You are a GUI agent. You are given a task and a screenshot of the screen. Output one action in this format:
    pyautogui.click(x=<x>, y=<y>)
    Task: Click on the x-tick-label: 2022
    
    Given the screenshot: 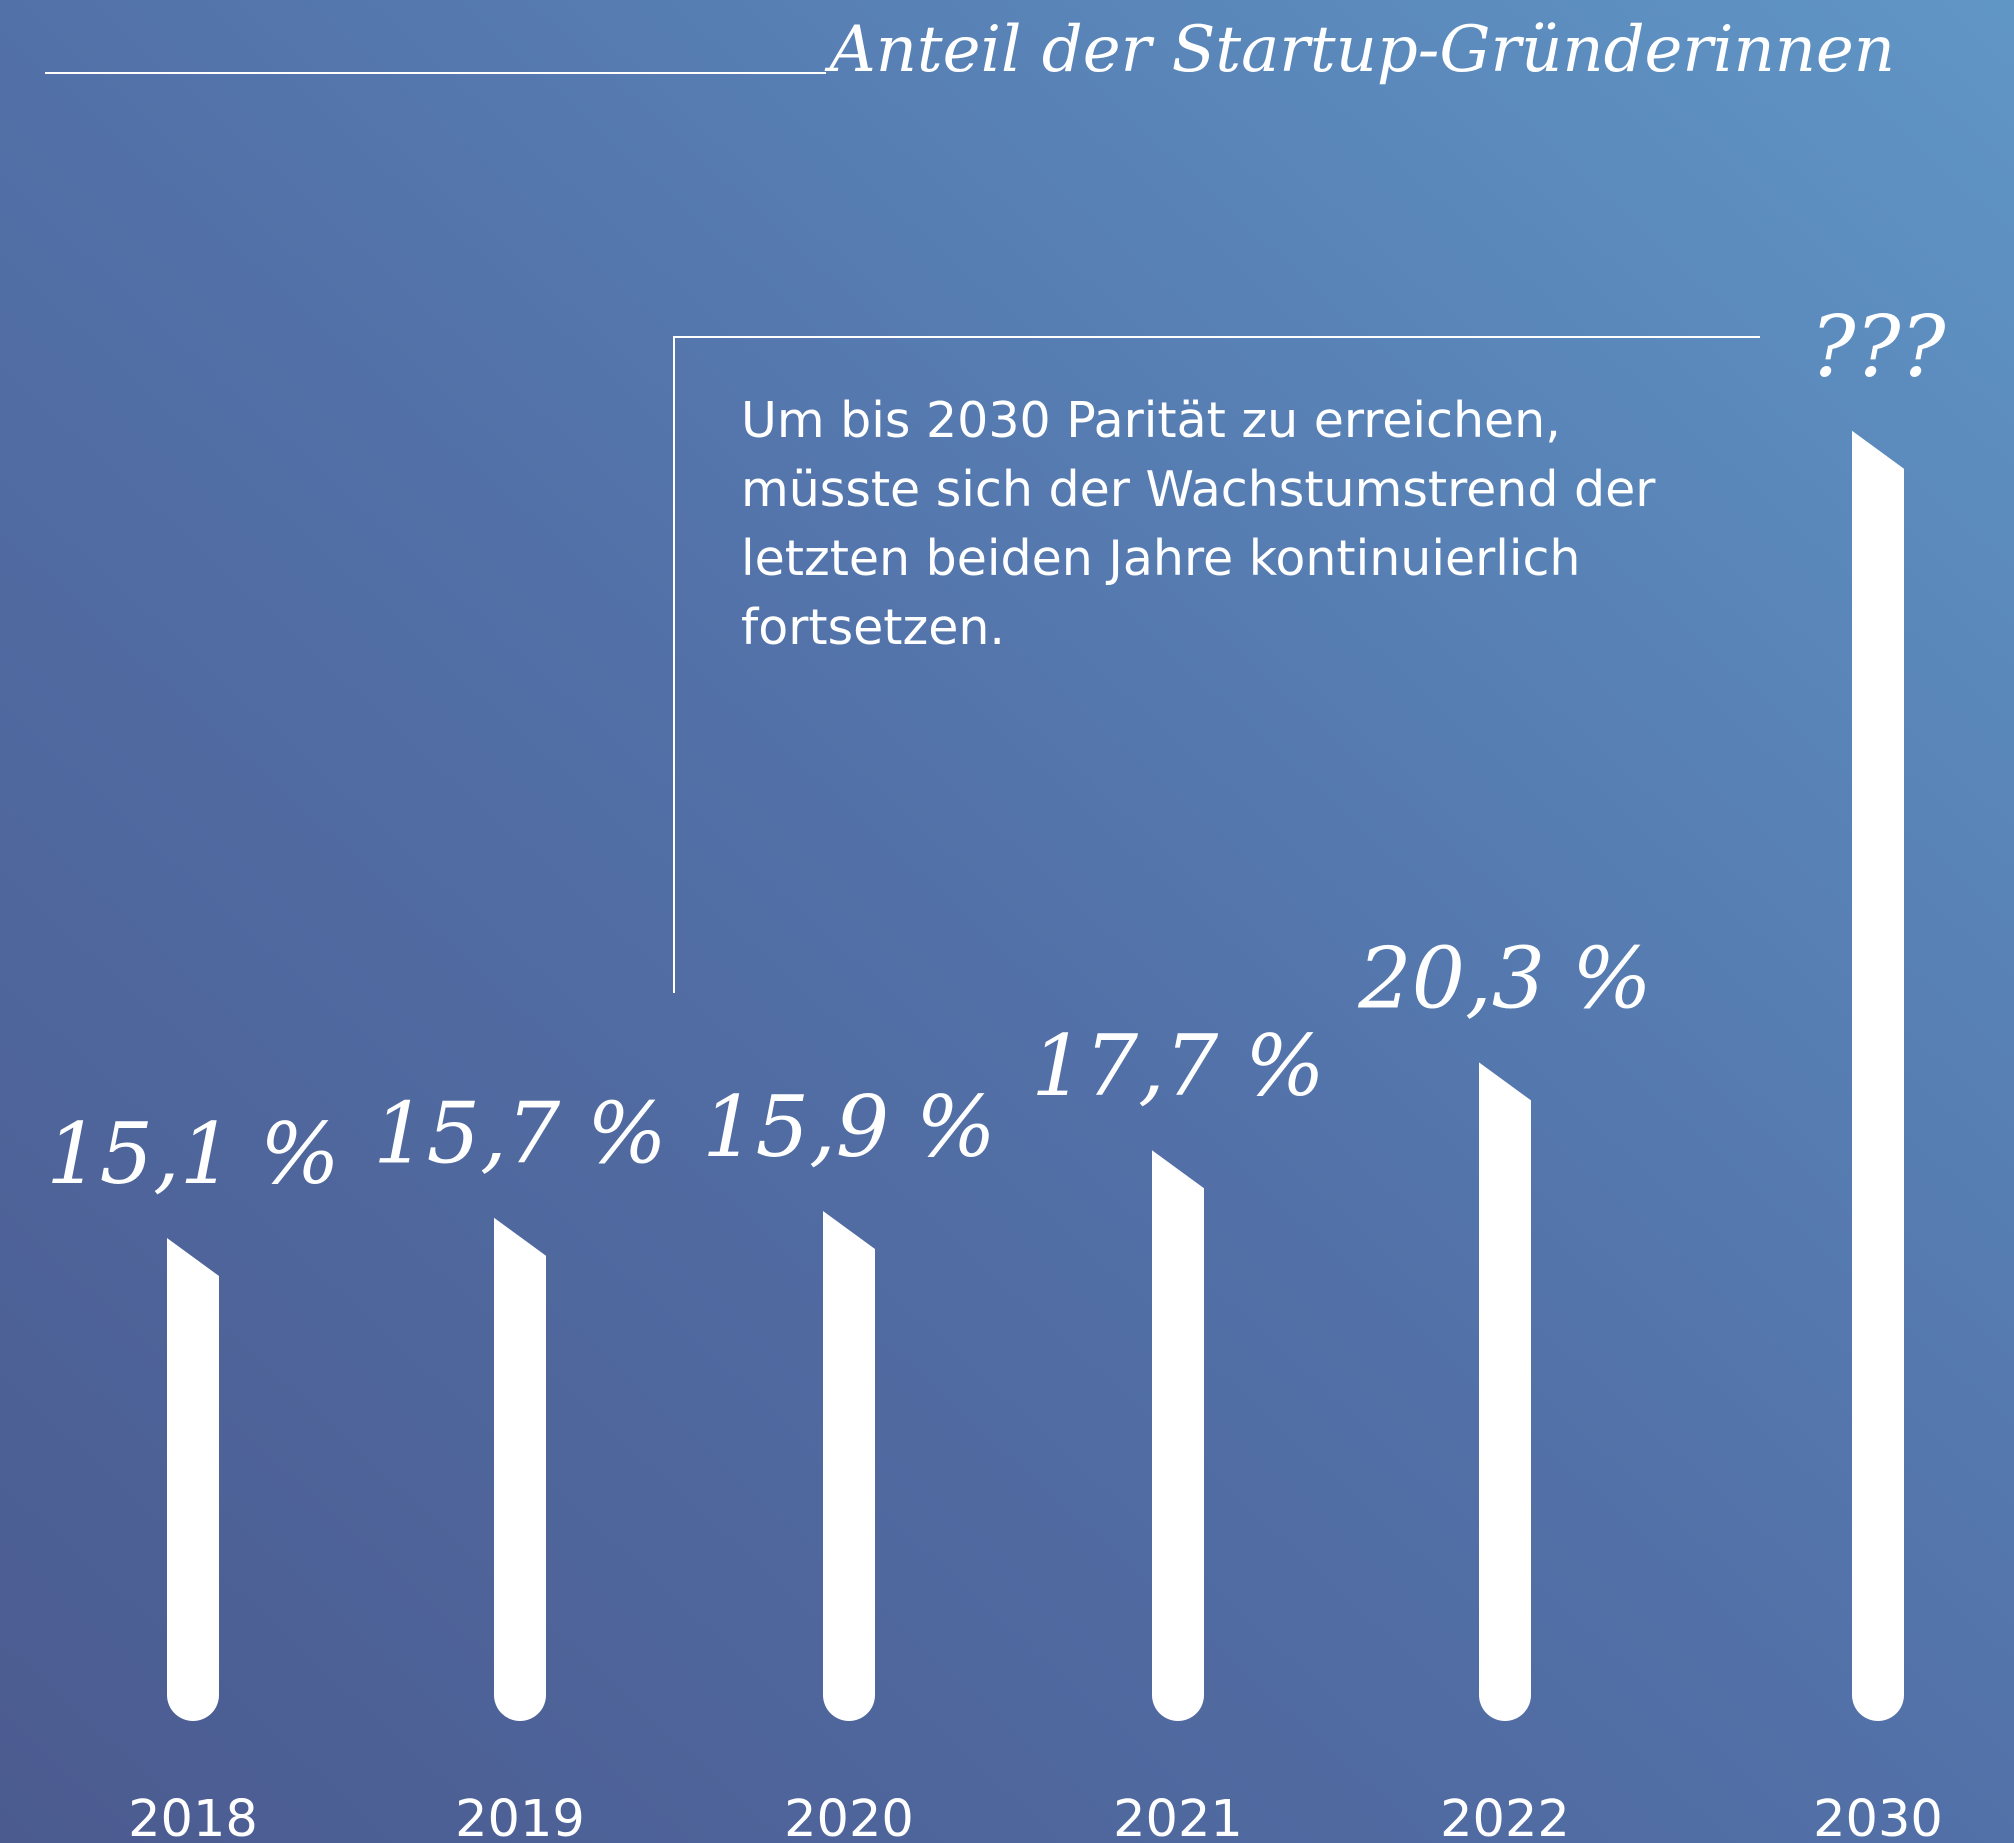 What is the action you would take?
    pyautogui.click(x=1505, y=1816)
    